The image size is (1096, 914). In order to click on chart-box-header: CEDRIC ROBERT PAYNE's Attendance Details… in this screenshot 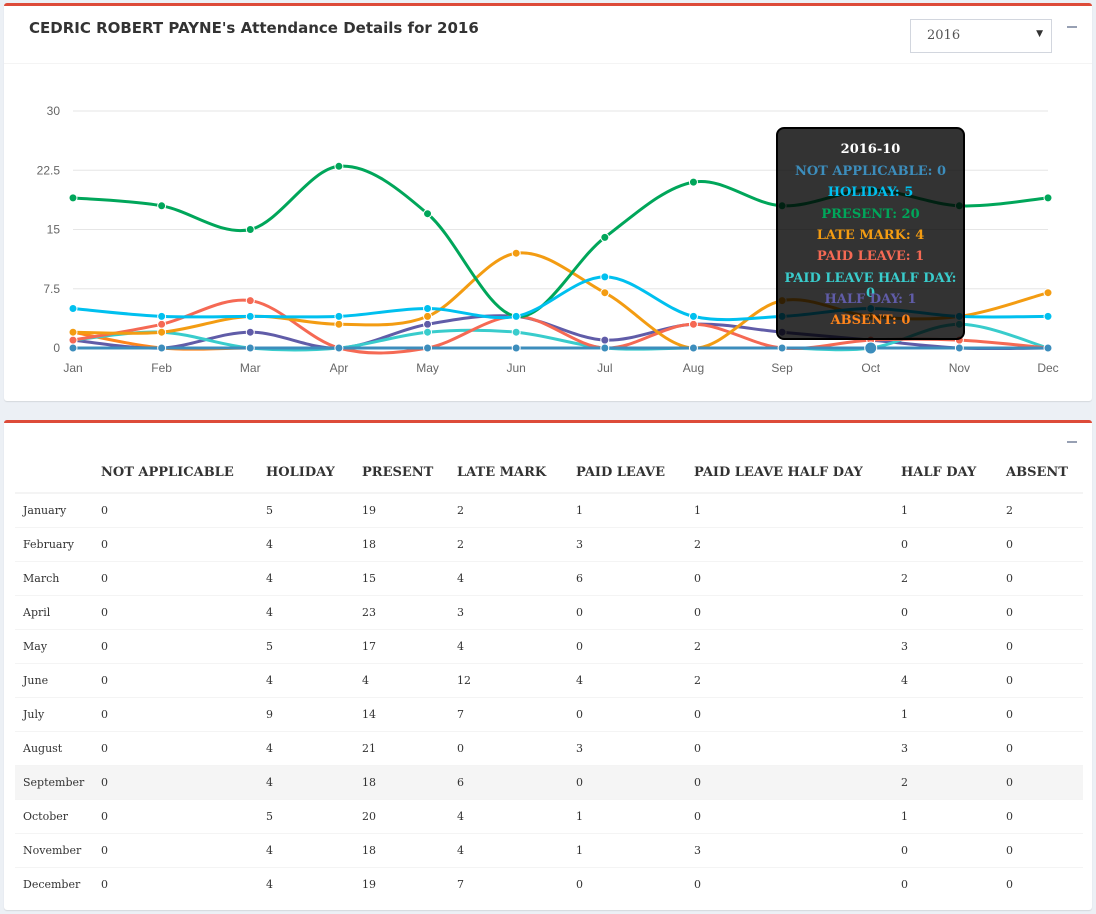, I will do `click(548, 35)`.